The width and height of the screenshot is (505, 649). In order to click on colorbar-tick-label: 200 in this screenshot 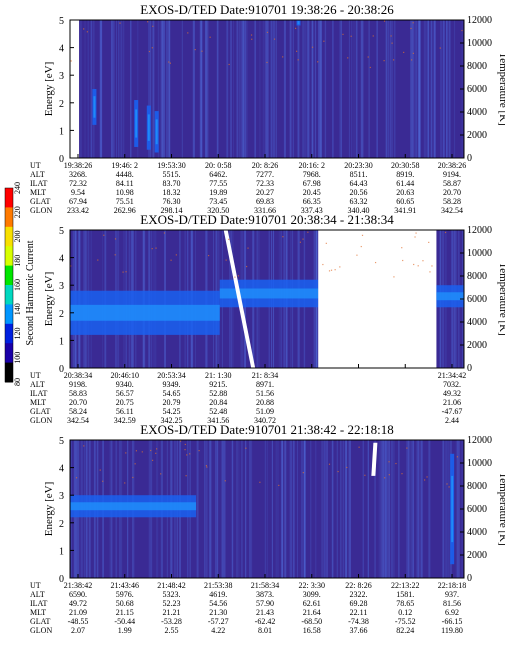, I will do `click(17, 237)`.